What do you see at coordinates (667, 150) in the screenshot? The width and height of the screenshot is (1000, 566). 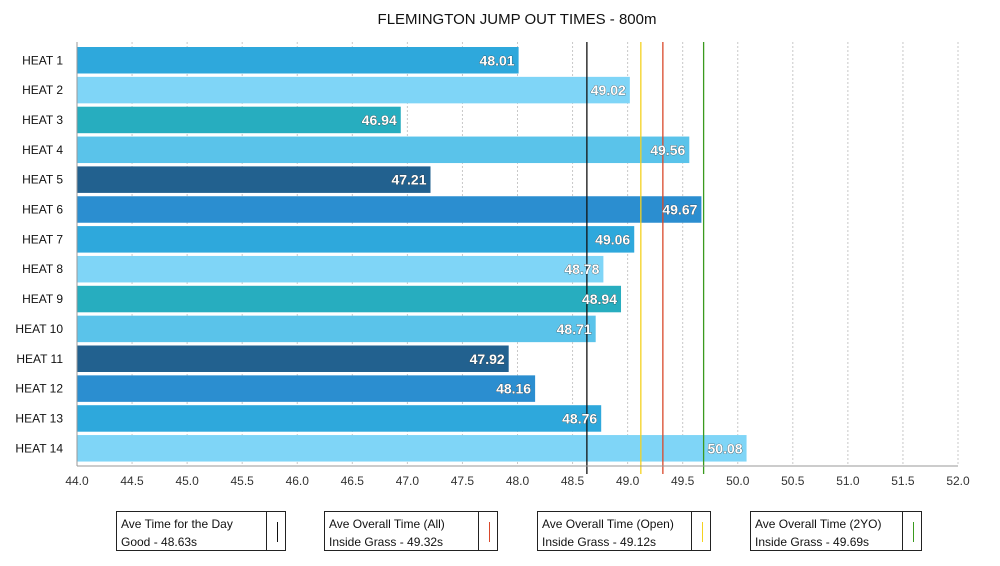 I see `data-label: 49.56` at bounding box center [667, 150].